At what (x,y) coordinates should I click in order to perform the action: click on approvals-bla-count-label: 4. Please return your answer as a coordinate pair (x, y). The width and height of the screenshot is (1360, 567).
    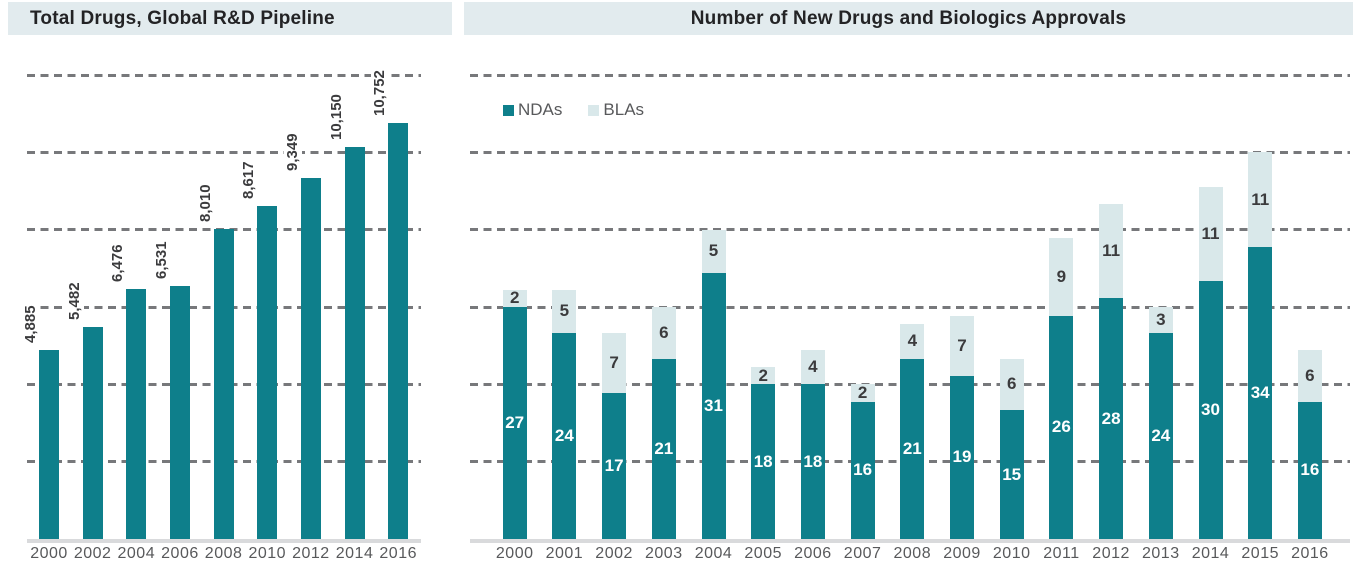
    Looking at the image, I should click on (813, 367).